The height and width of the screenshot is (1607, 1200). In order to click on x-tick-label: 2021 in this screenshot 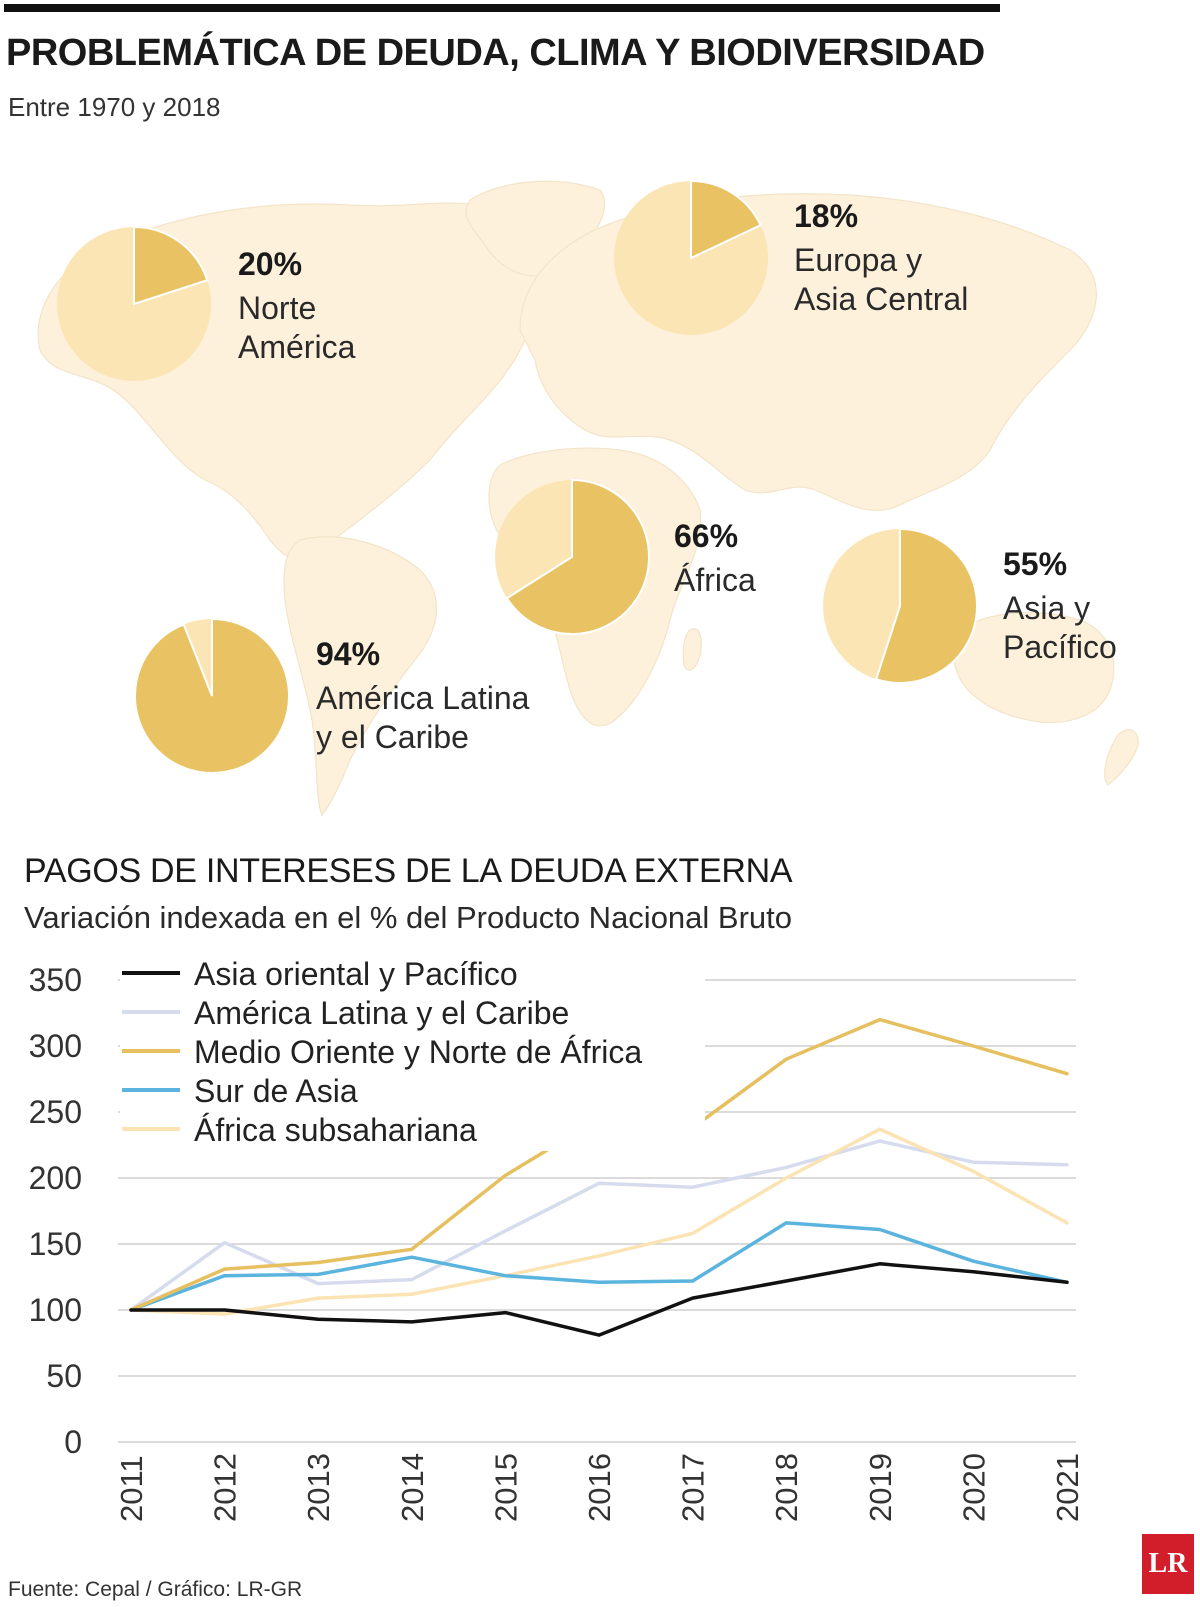, I will do `click(1067, 1487)`.